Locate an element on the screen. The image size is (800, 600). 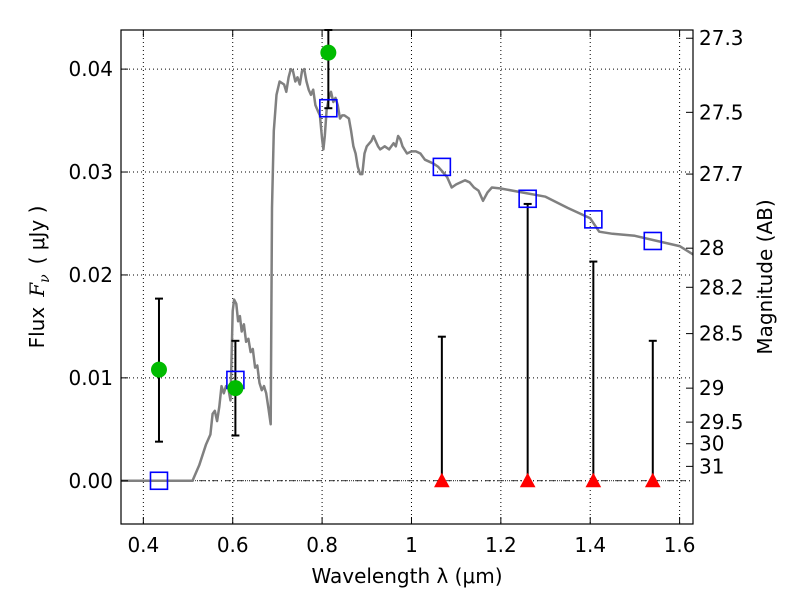
x-tick-label: 1.6 is located at coordinates (680, 545).